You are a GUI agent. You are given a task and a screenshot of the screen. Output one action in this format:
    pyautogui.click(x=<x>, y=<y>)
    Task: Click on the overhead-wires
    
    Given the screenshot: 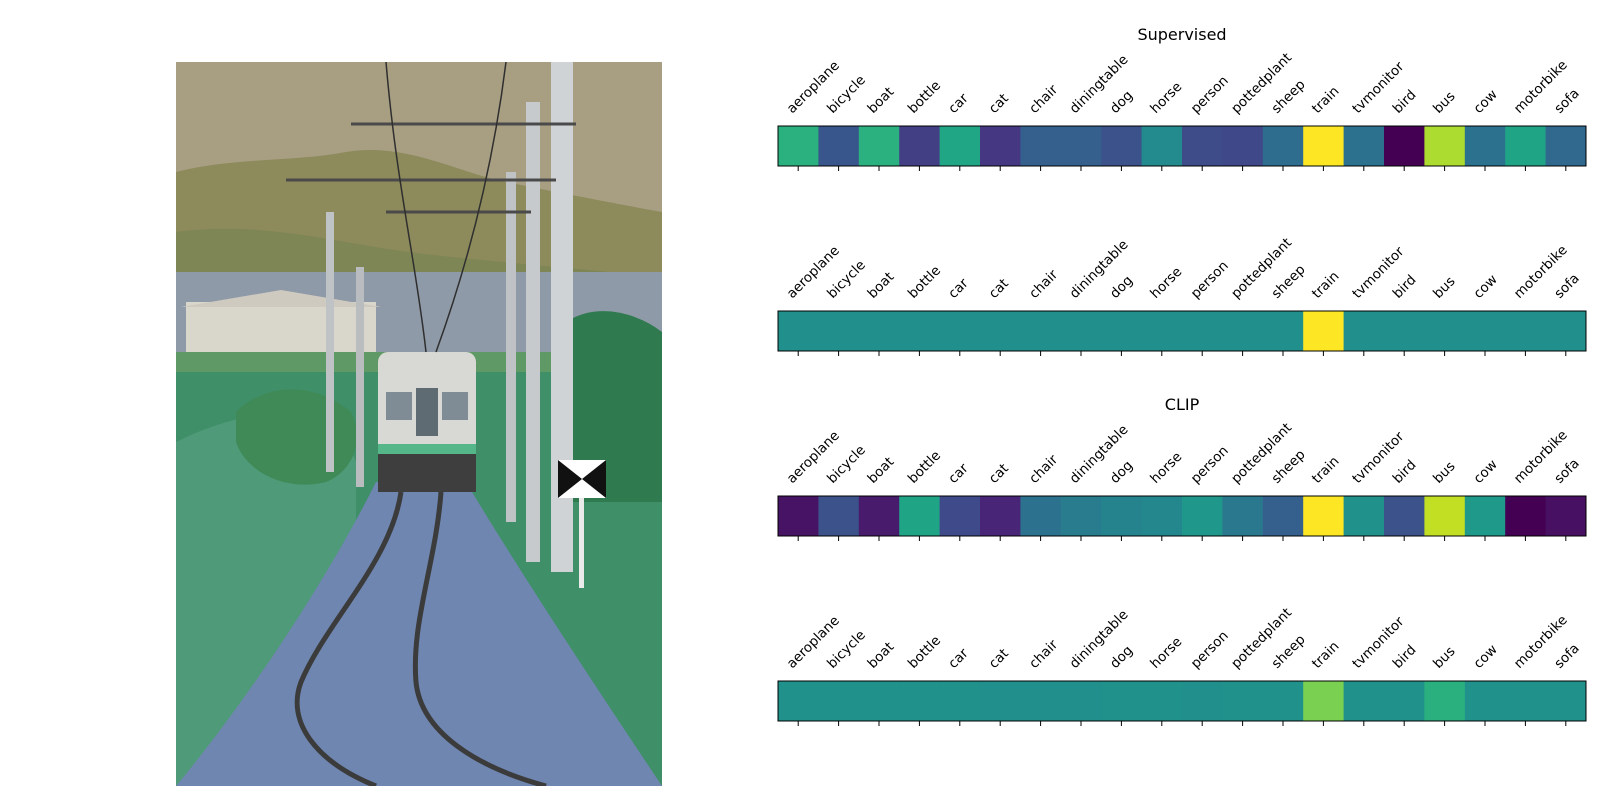 What is the action you would take?
    pyautogui.click(x=446, y=207)
    